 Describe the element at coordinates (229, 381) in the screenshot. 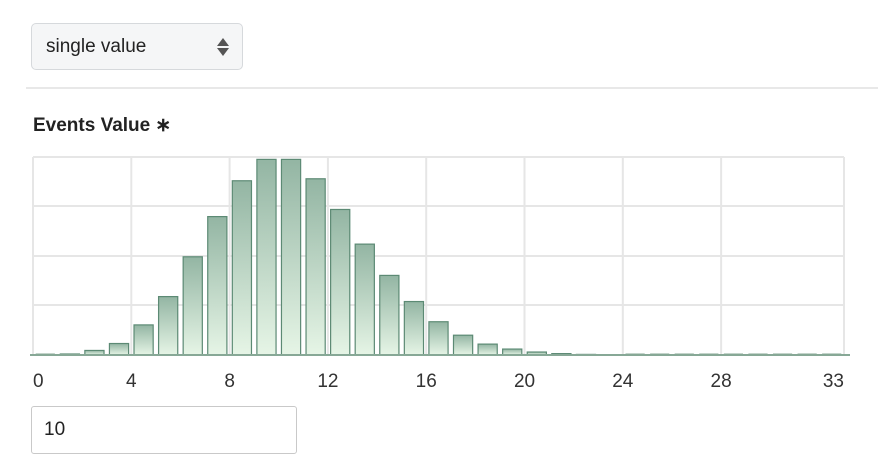

I see `x-tick-label: 8` at that location.